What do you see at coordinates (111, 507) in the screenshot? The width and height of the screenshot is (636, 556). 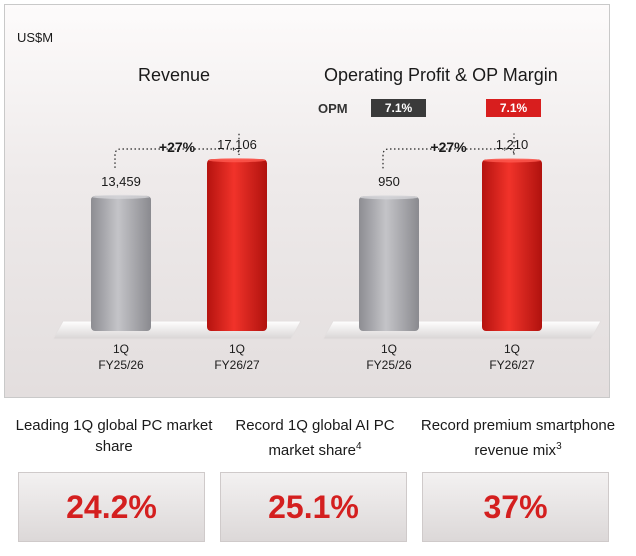 I see `kpi-value-pc-share: 24.2%` at bounding box center [111, 507].